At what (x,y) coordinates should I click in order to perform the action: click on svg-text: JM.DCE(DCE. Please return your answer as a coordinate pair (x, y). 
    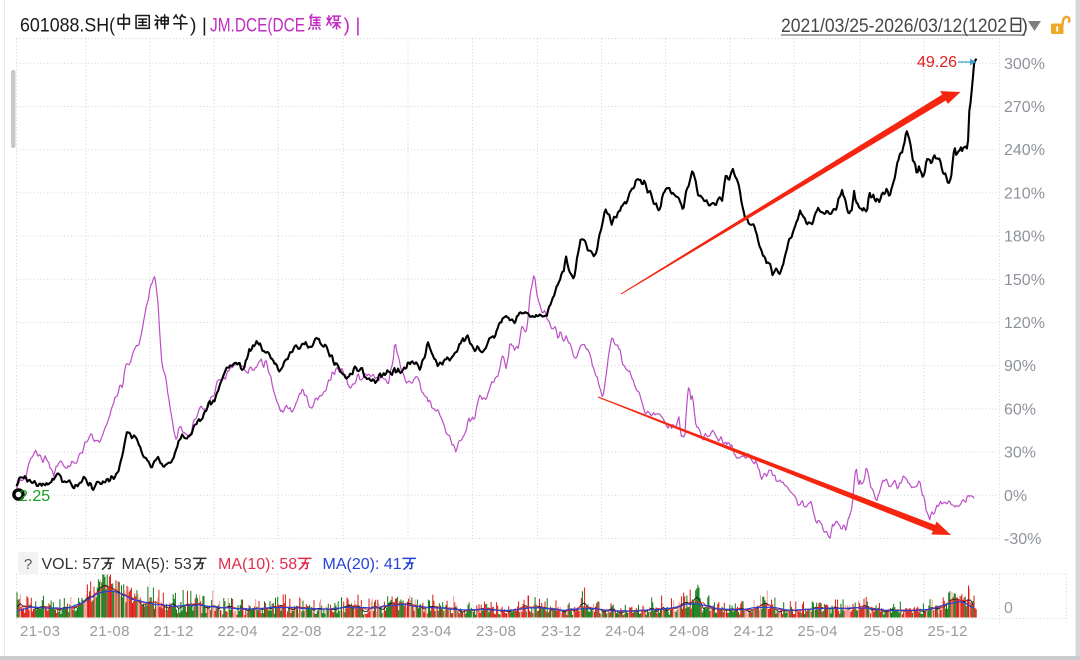
    Looking at the image, I should click on (257, 26).